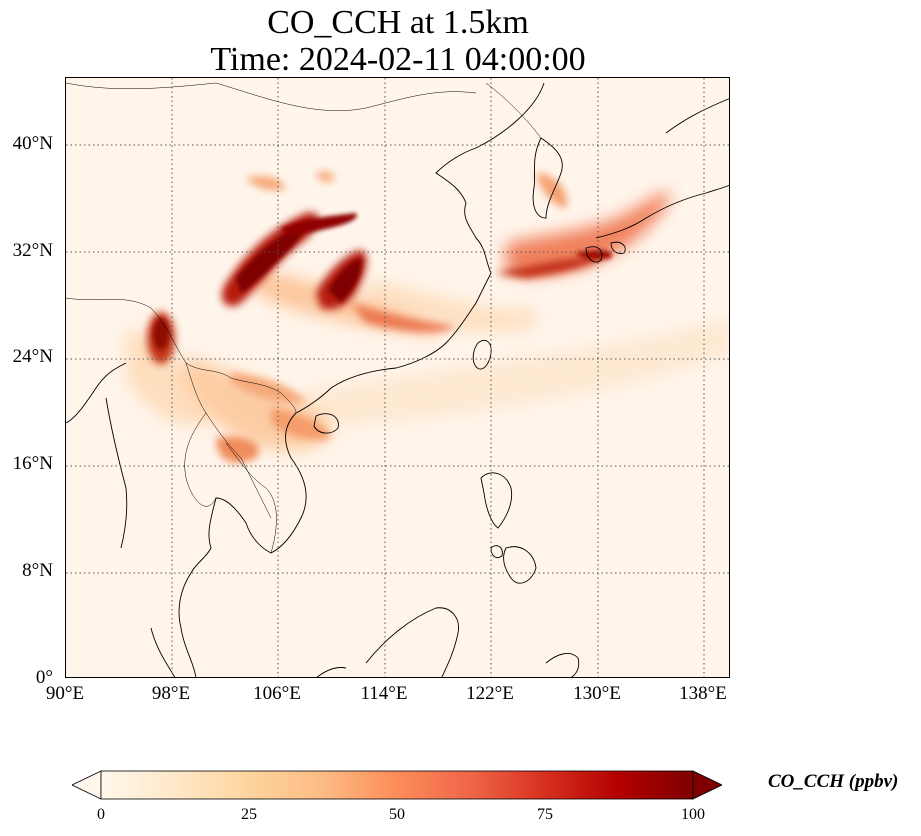 This screenshot has height=836, width=921. Describe the element at coordinates (249, 814) in the screenshot. I see `colorbar-tick-label: 25` at that location.